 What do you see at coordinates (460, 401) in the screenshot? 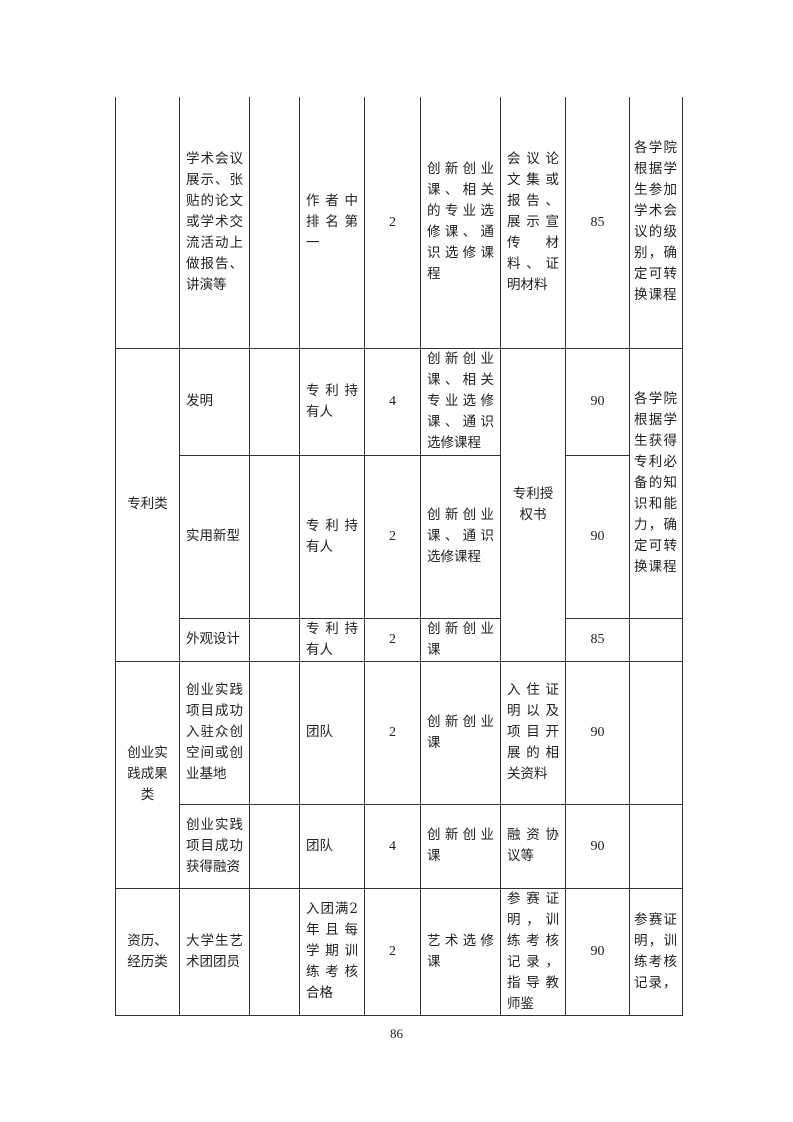
I see `course-cell: 创新创业课、相关专业选修课、通识选修课程` at bounding box center [460, 401].